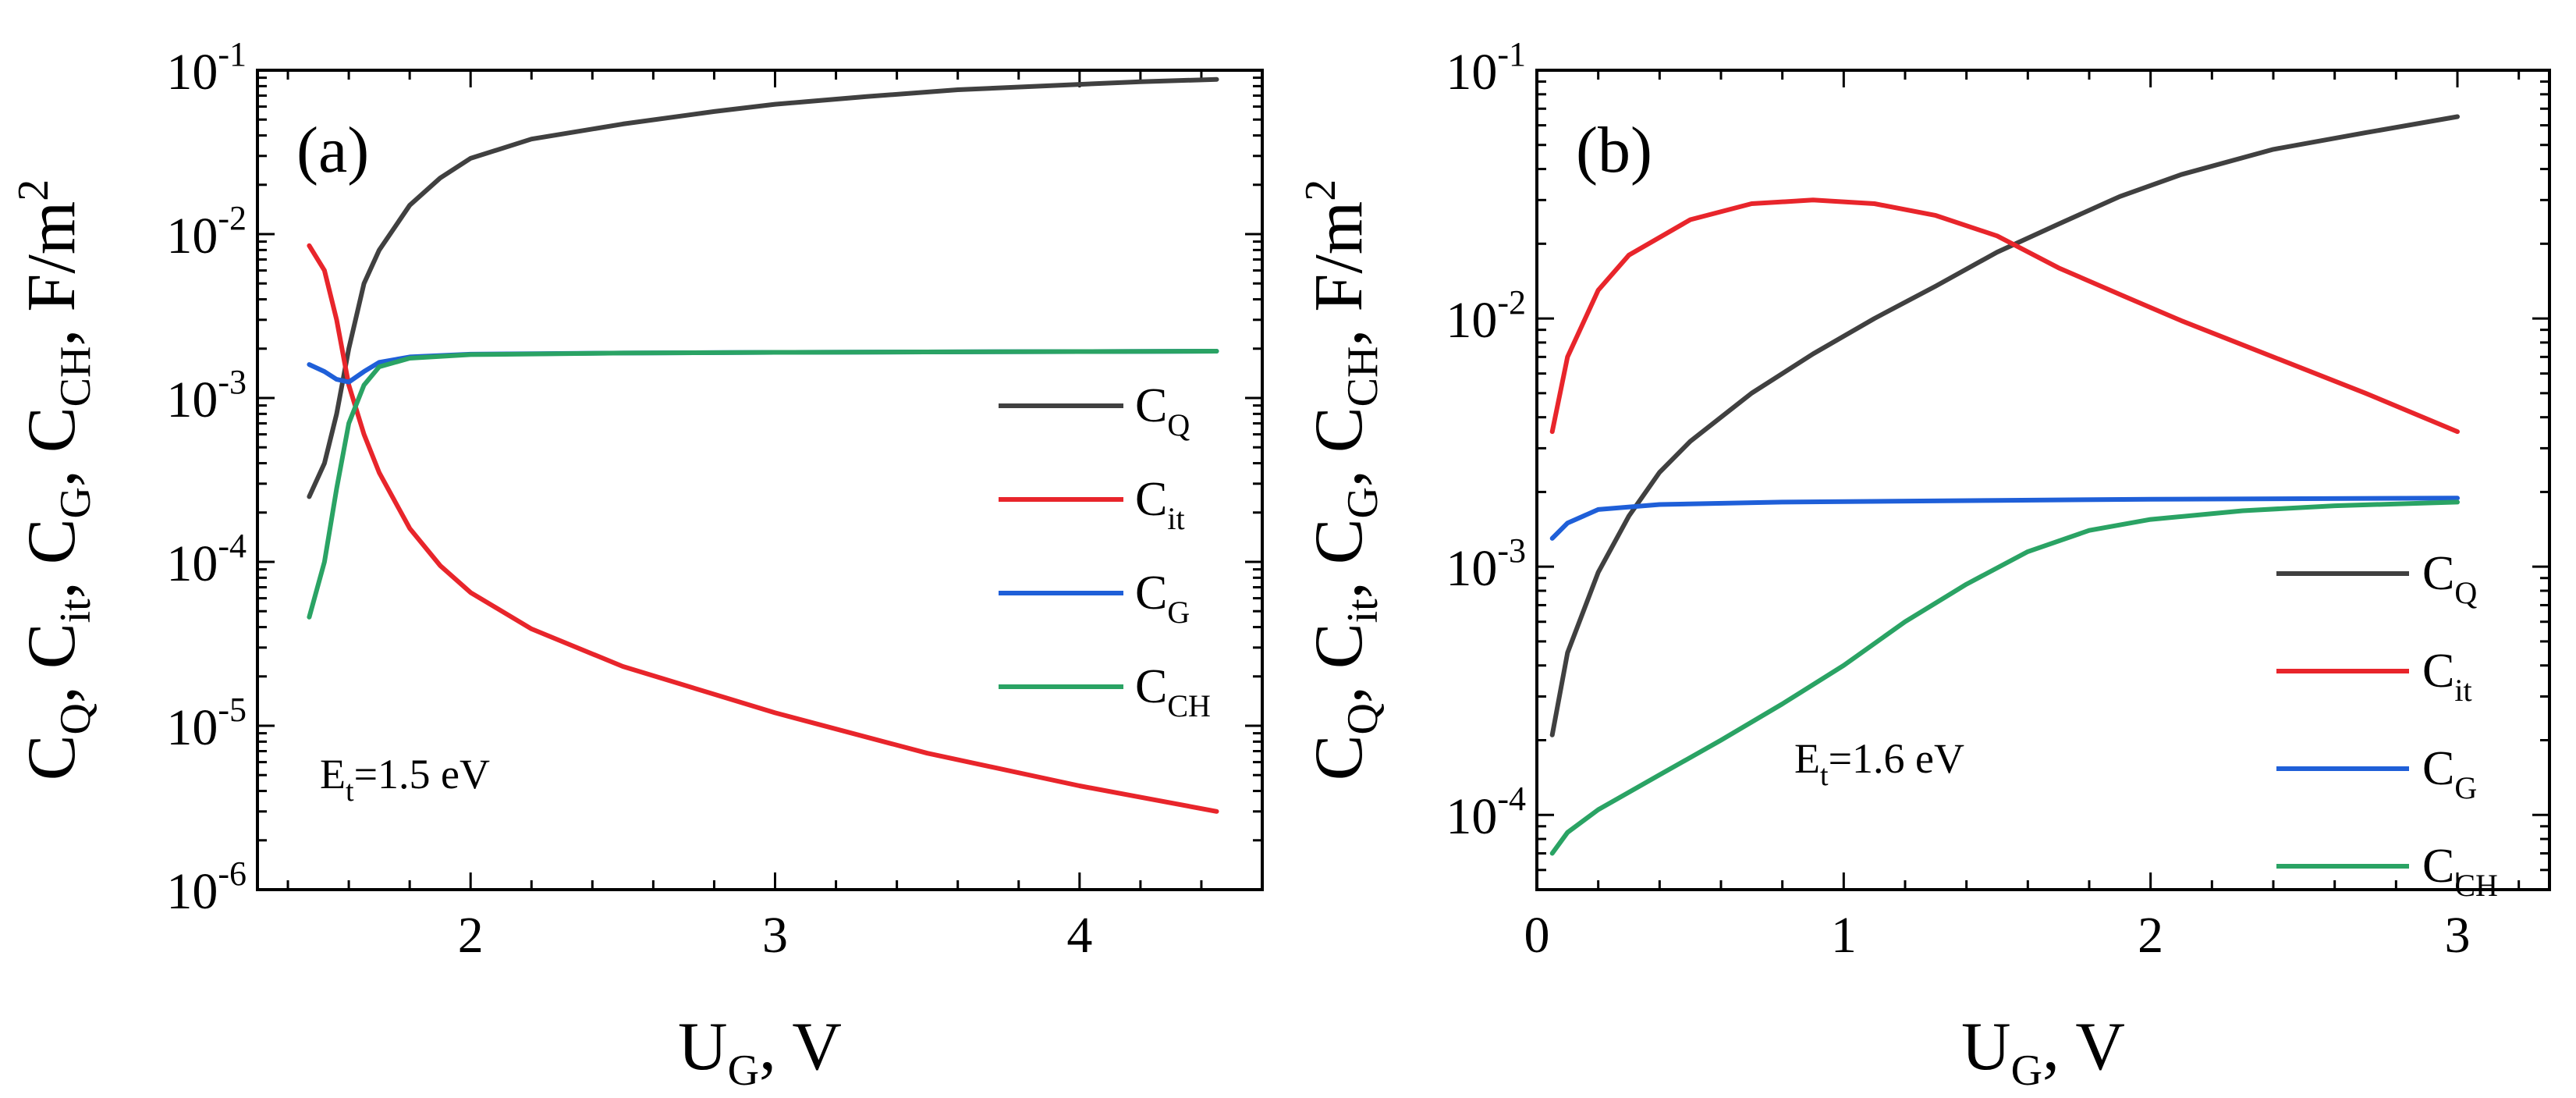  I want to click on trap-energy-annotation: Et=1.5 eV, so click(405, 779).